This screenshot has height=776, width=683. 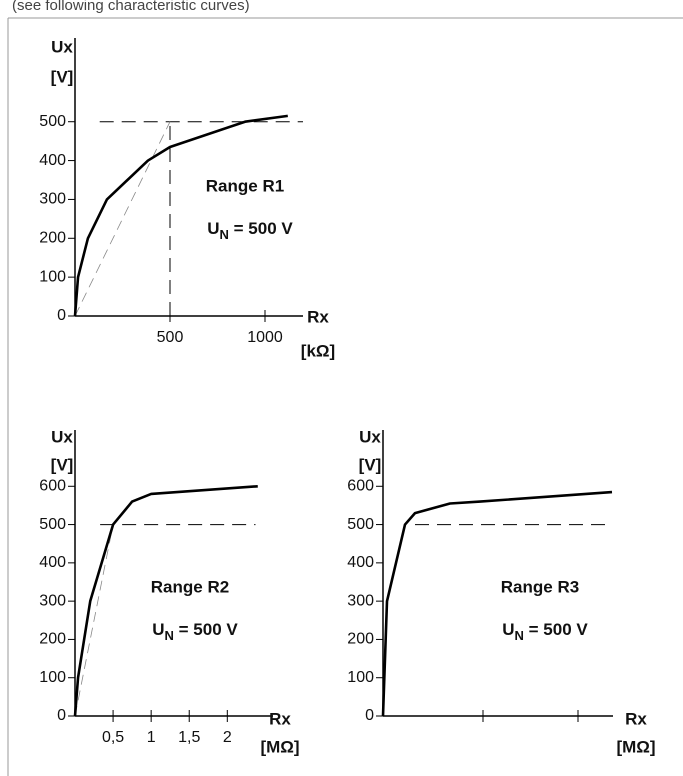 I want to click on x-tick-label: 1,5, so click(x=189, y=737).